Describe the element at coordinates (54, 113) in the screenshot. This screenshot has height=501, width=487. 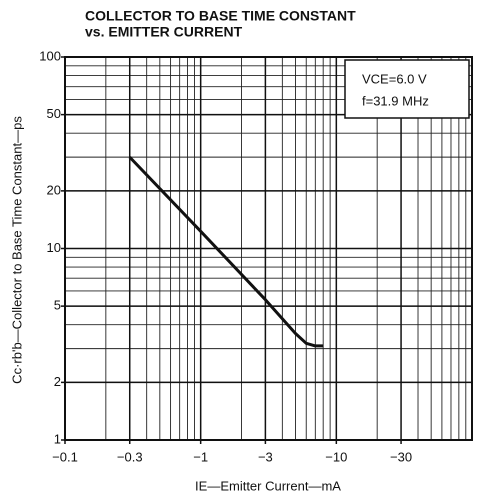
I see `y-tick-label: 50` at that location.